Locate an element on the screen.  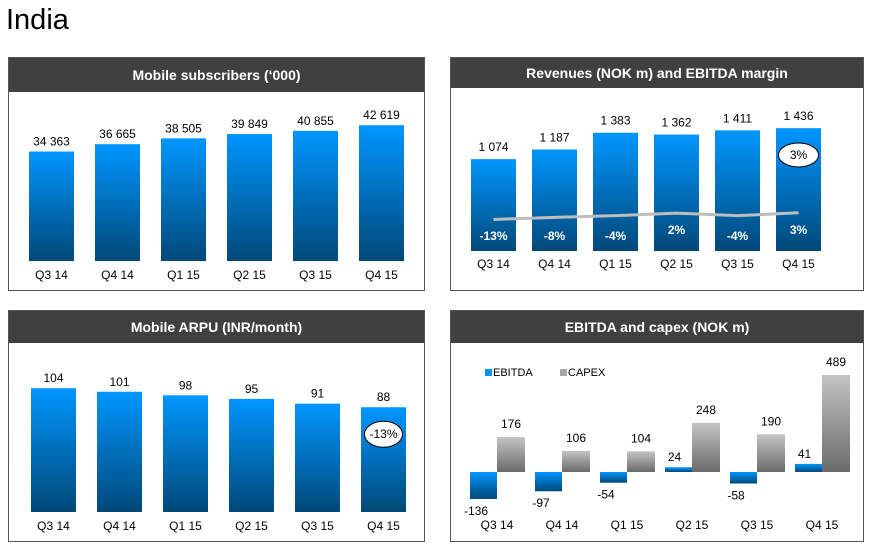
margin-label: -8% is located at coordinates (555, 236).